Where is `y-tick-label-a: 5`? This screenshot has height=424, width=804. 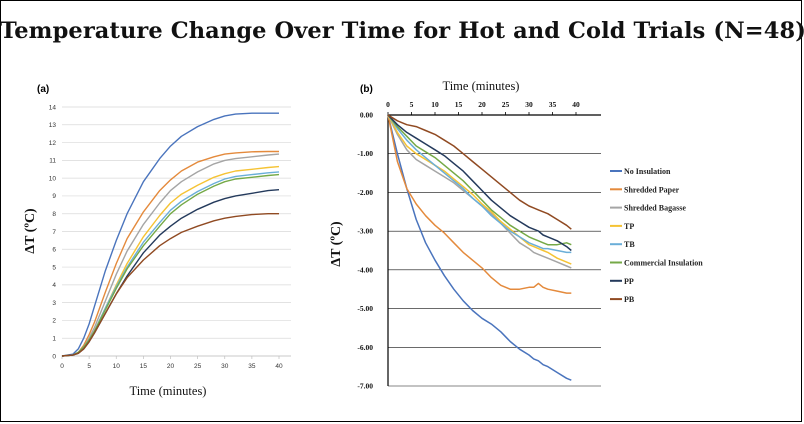
y-tick-label-a: 5 is located at coordinates (54, 267).